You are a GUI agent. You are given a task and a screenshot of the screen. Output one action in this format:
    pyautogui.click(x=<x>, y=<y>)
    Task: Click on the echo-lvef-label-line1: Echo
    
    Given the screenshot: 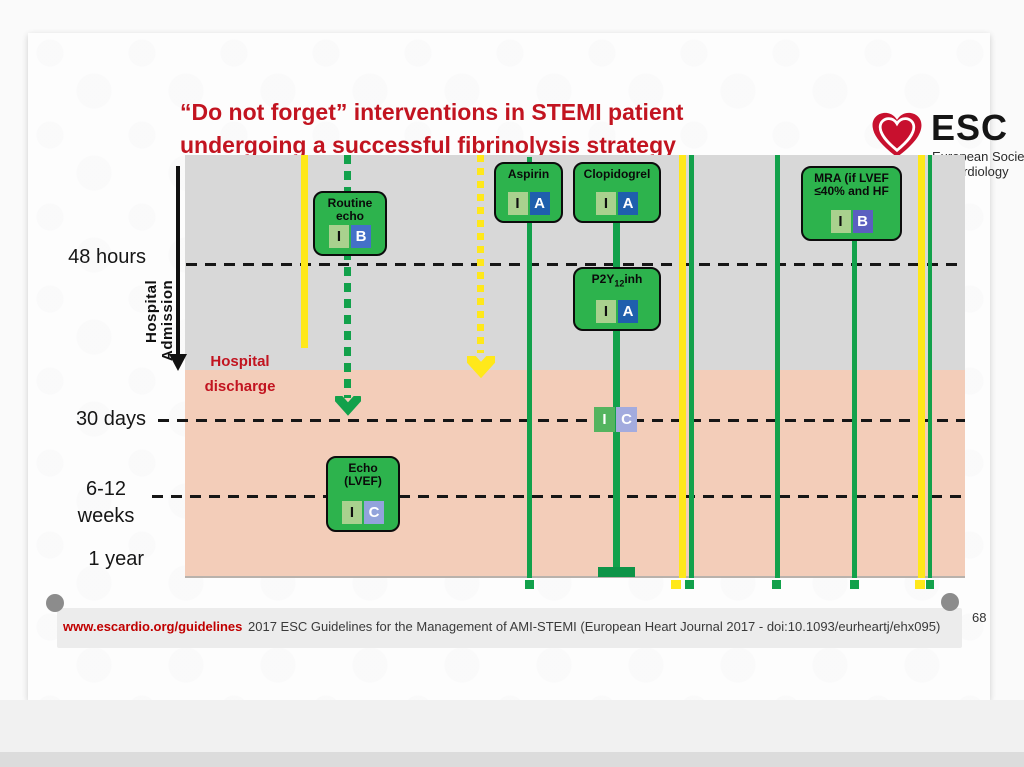 What is the action you would take?
    pyautogui.click(x=363, y=468)
    